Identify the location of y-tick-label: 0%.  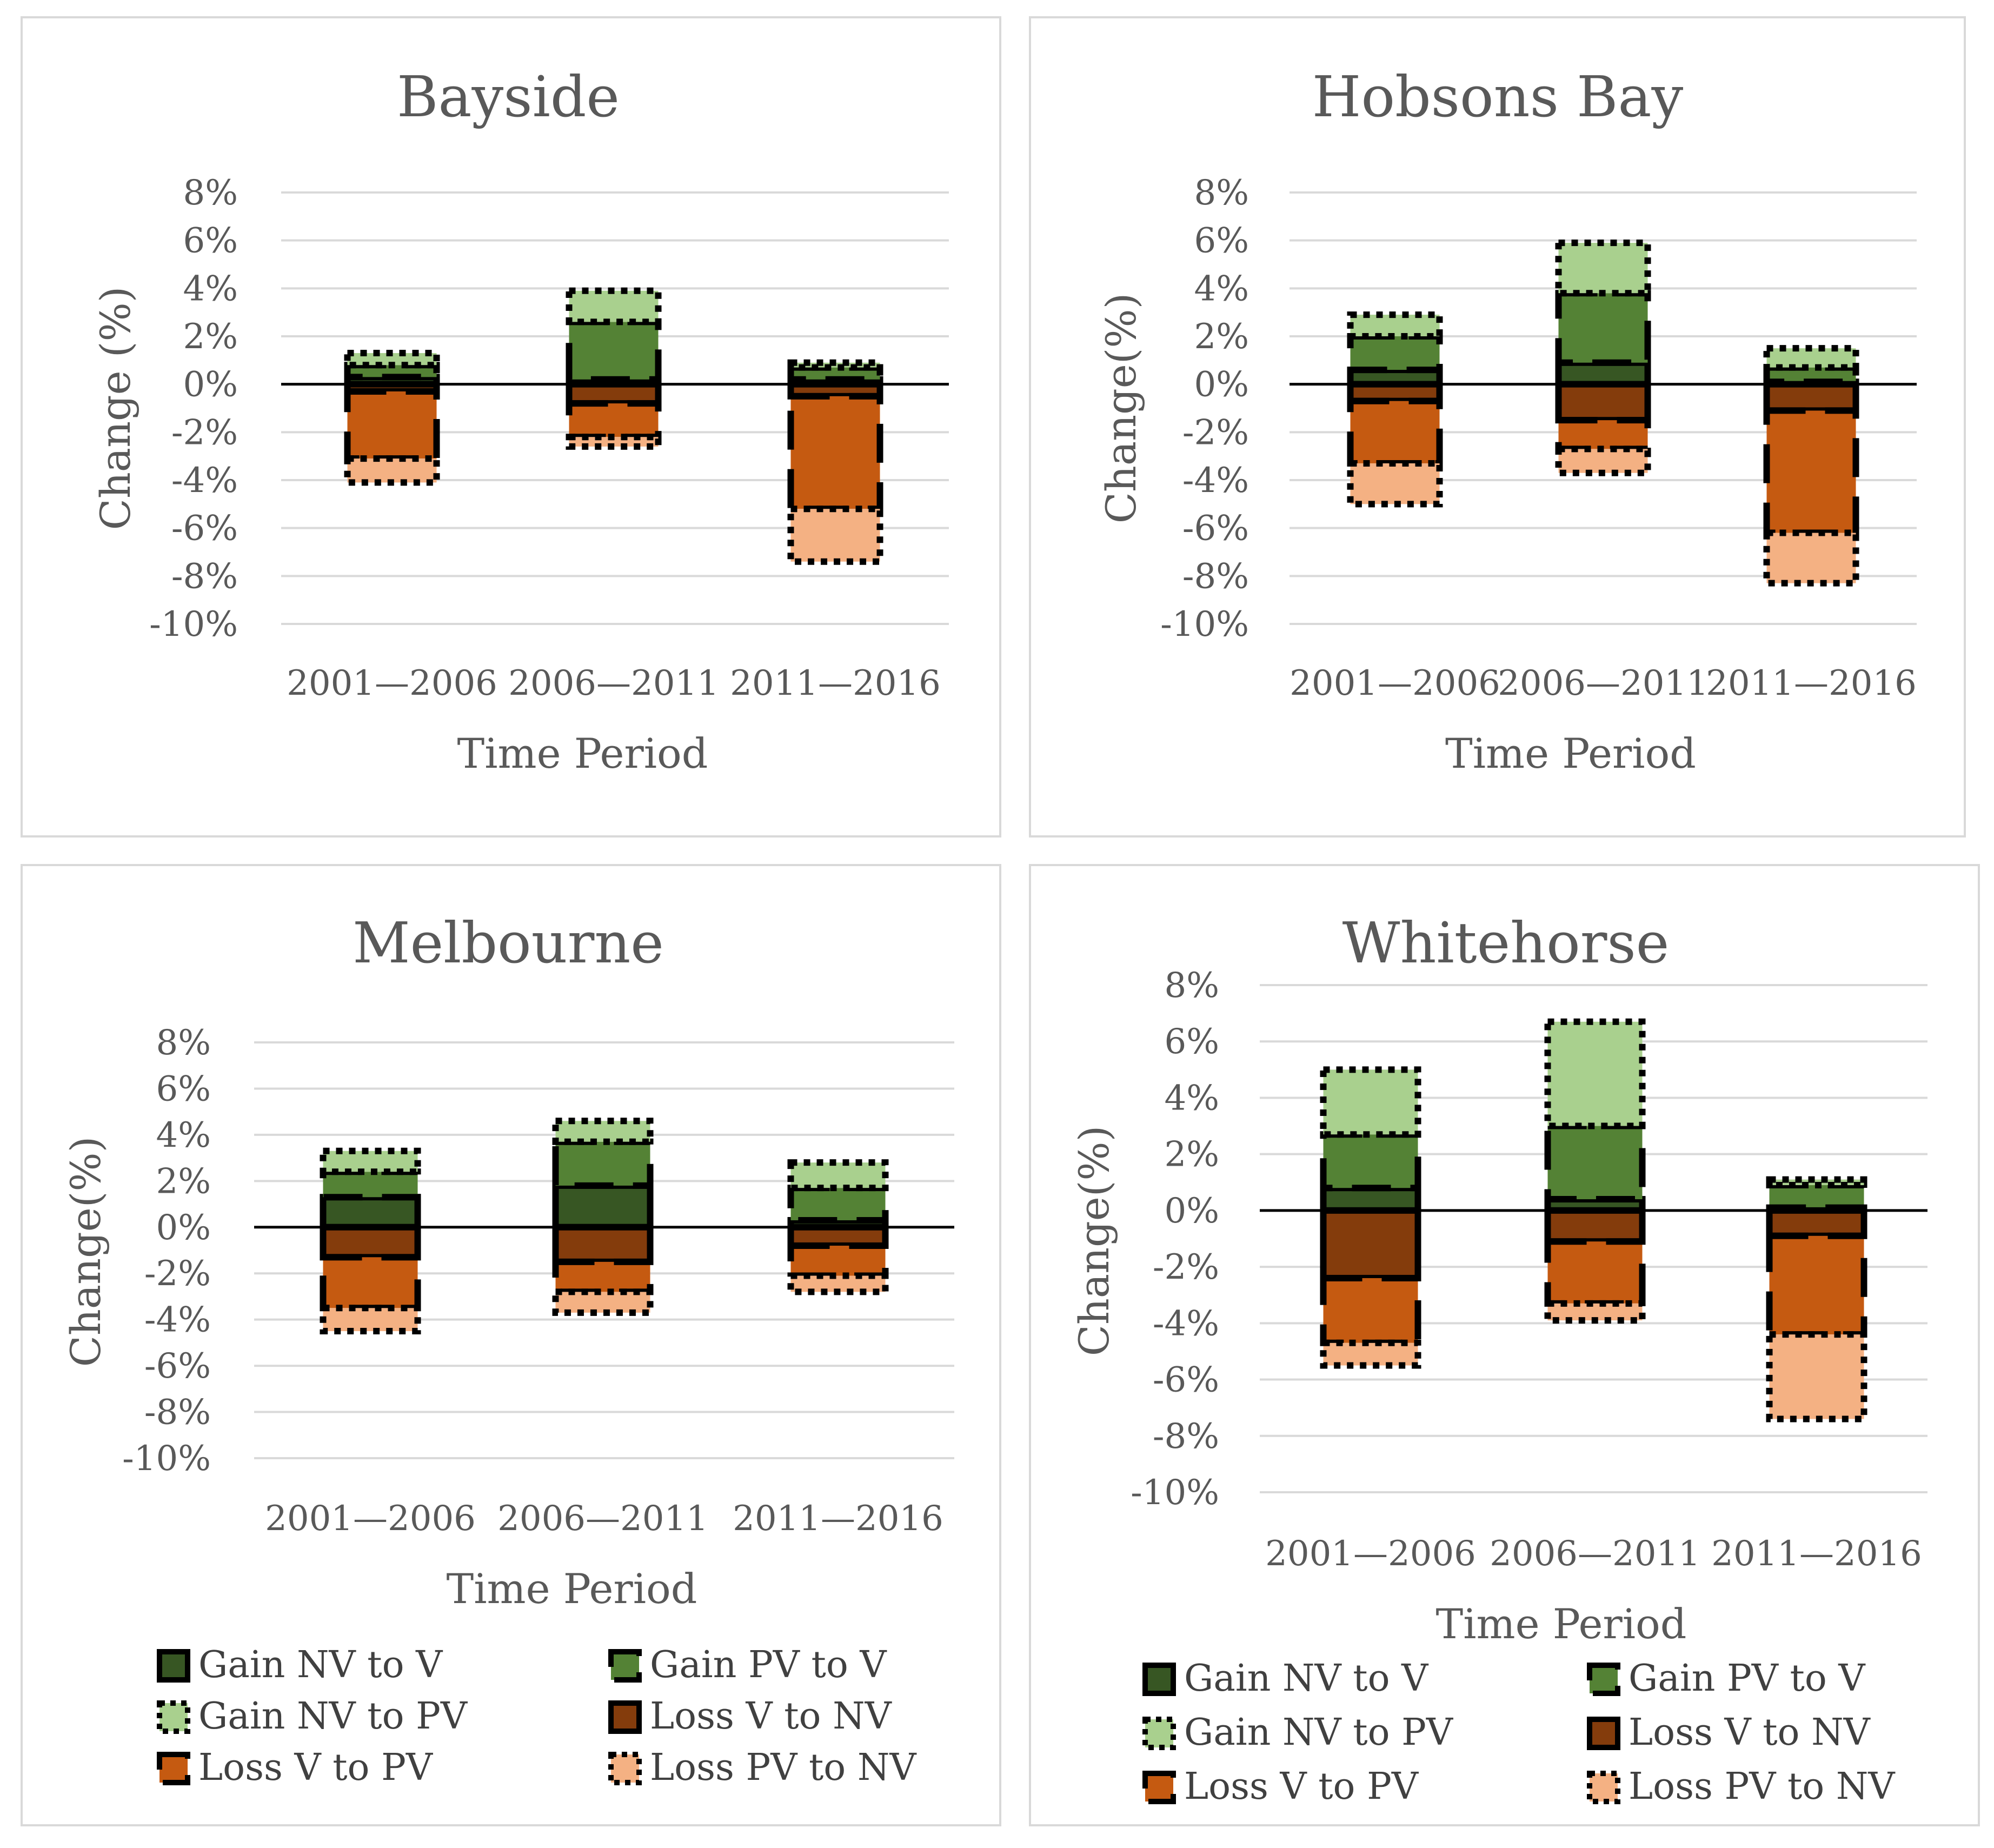
(1192, 1211).